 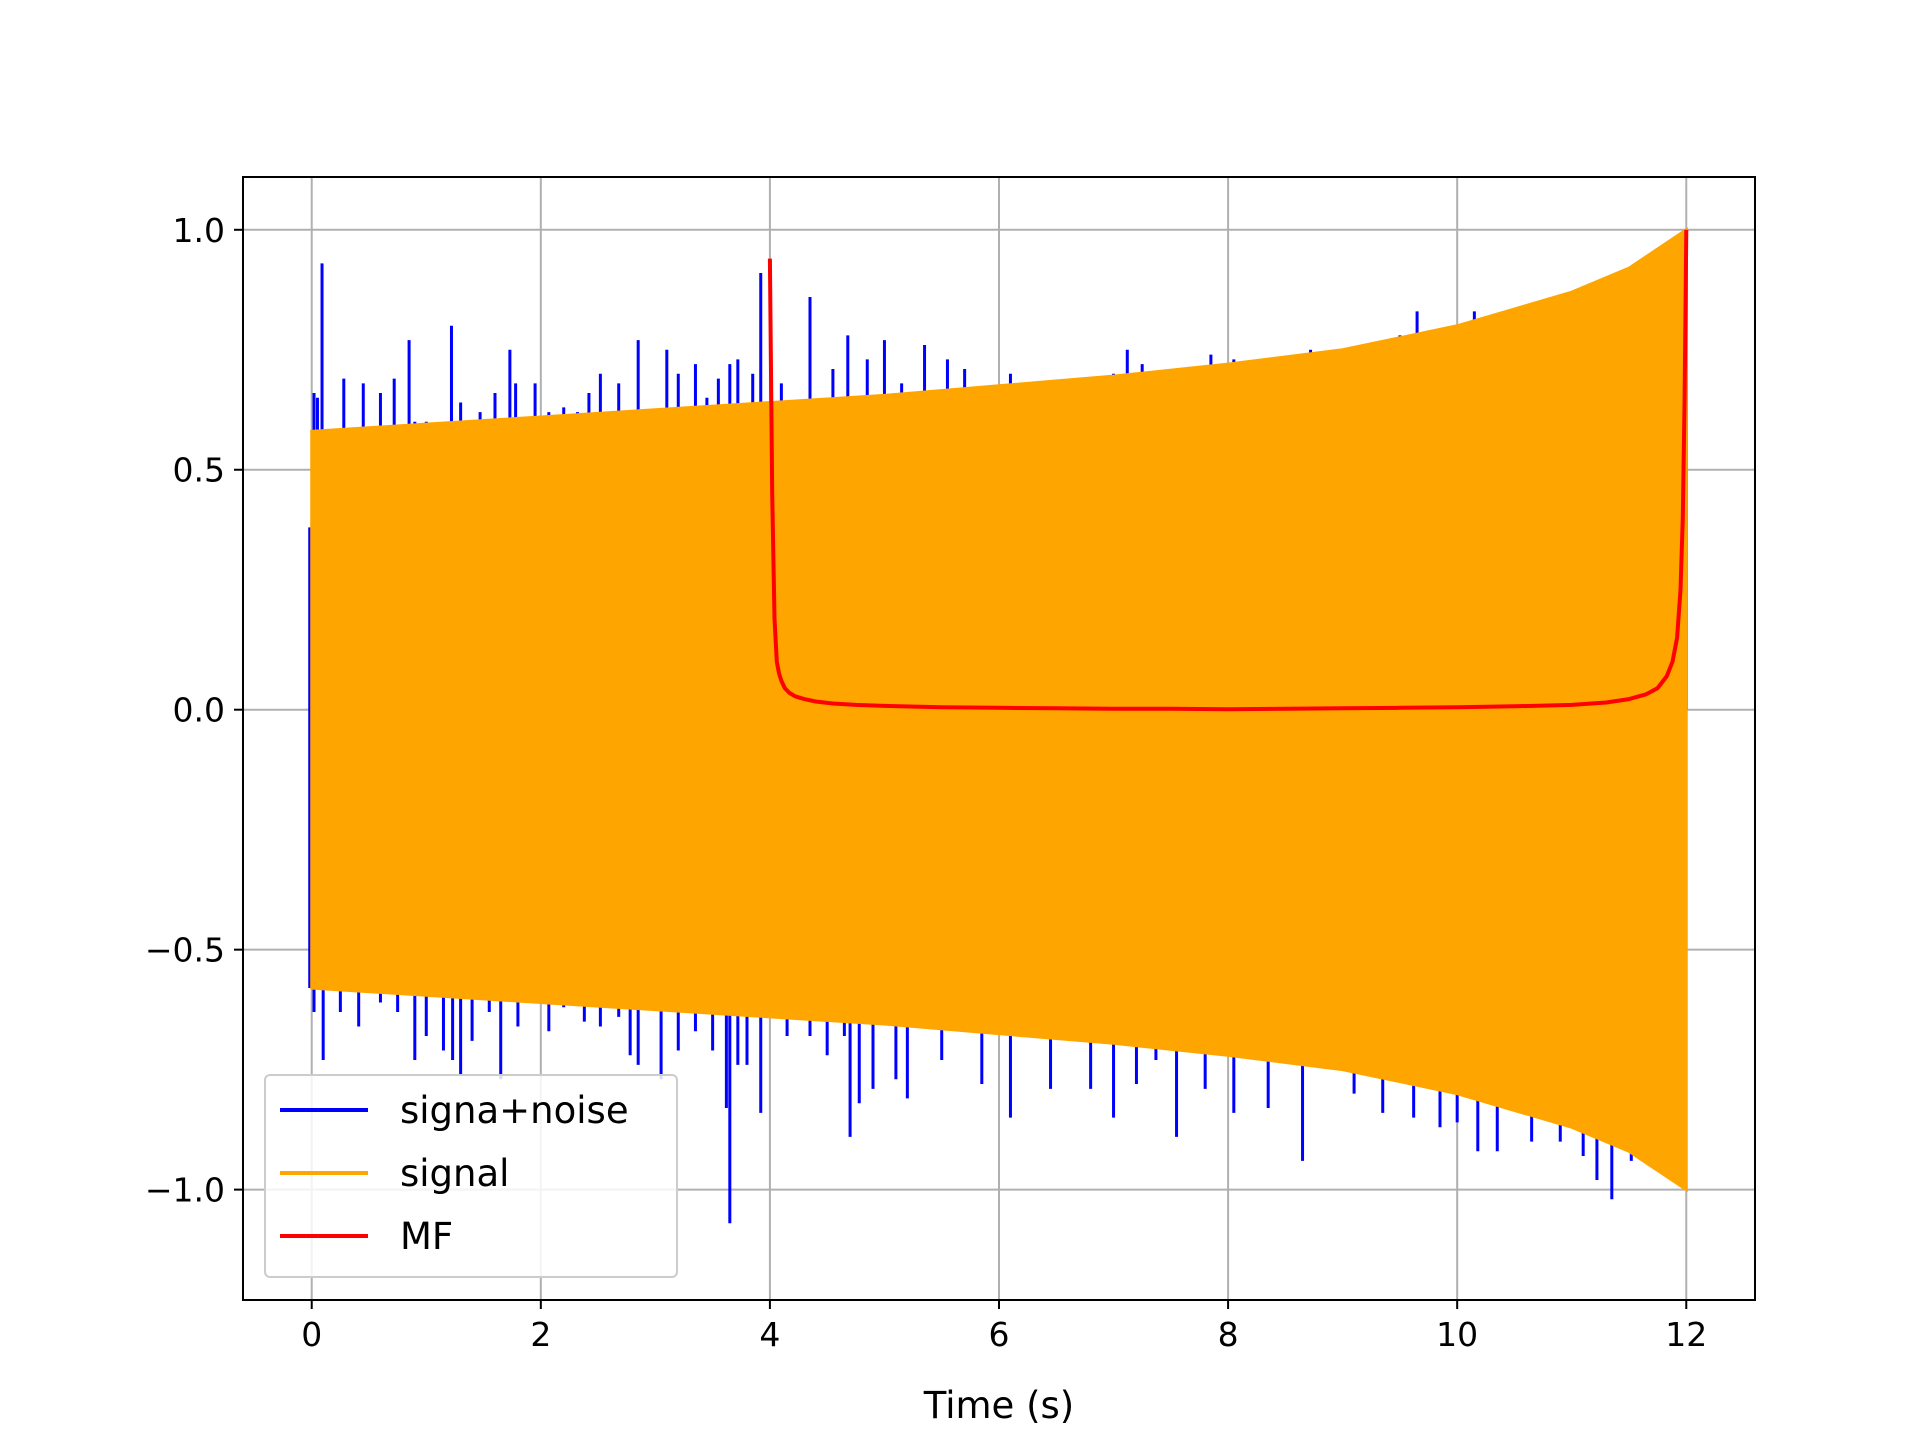 What do you see at coordinates (1228, 1334) in the screenshot?
I see `x-tick-label-4: 8` at bounding box center [1228, 1334].